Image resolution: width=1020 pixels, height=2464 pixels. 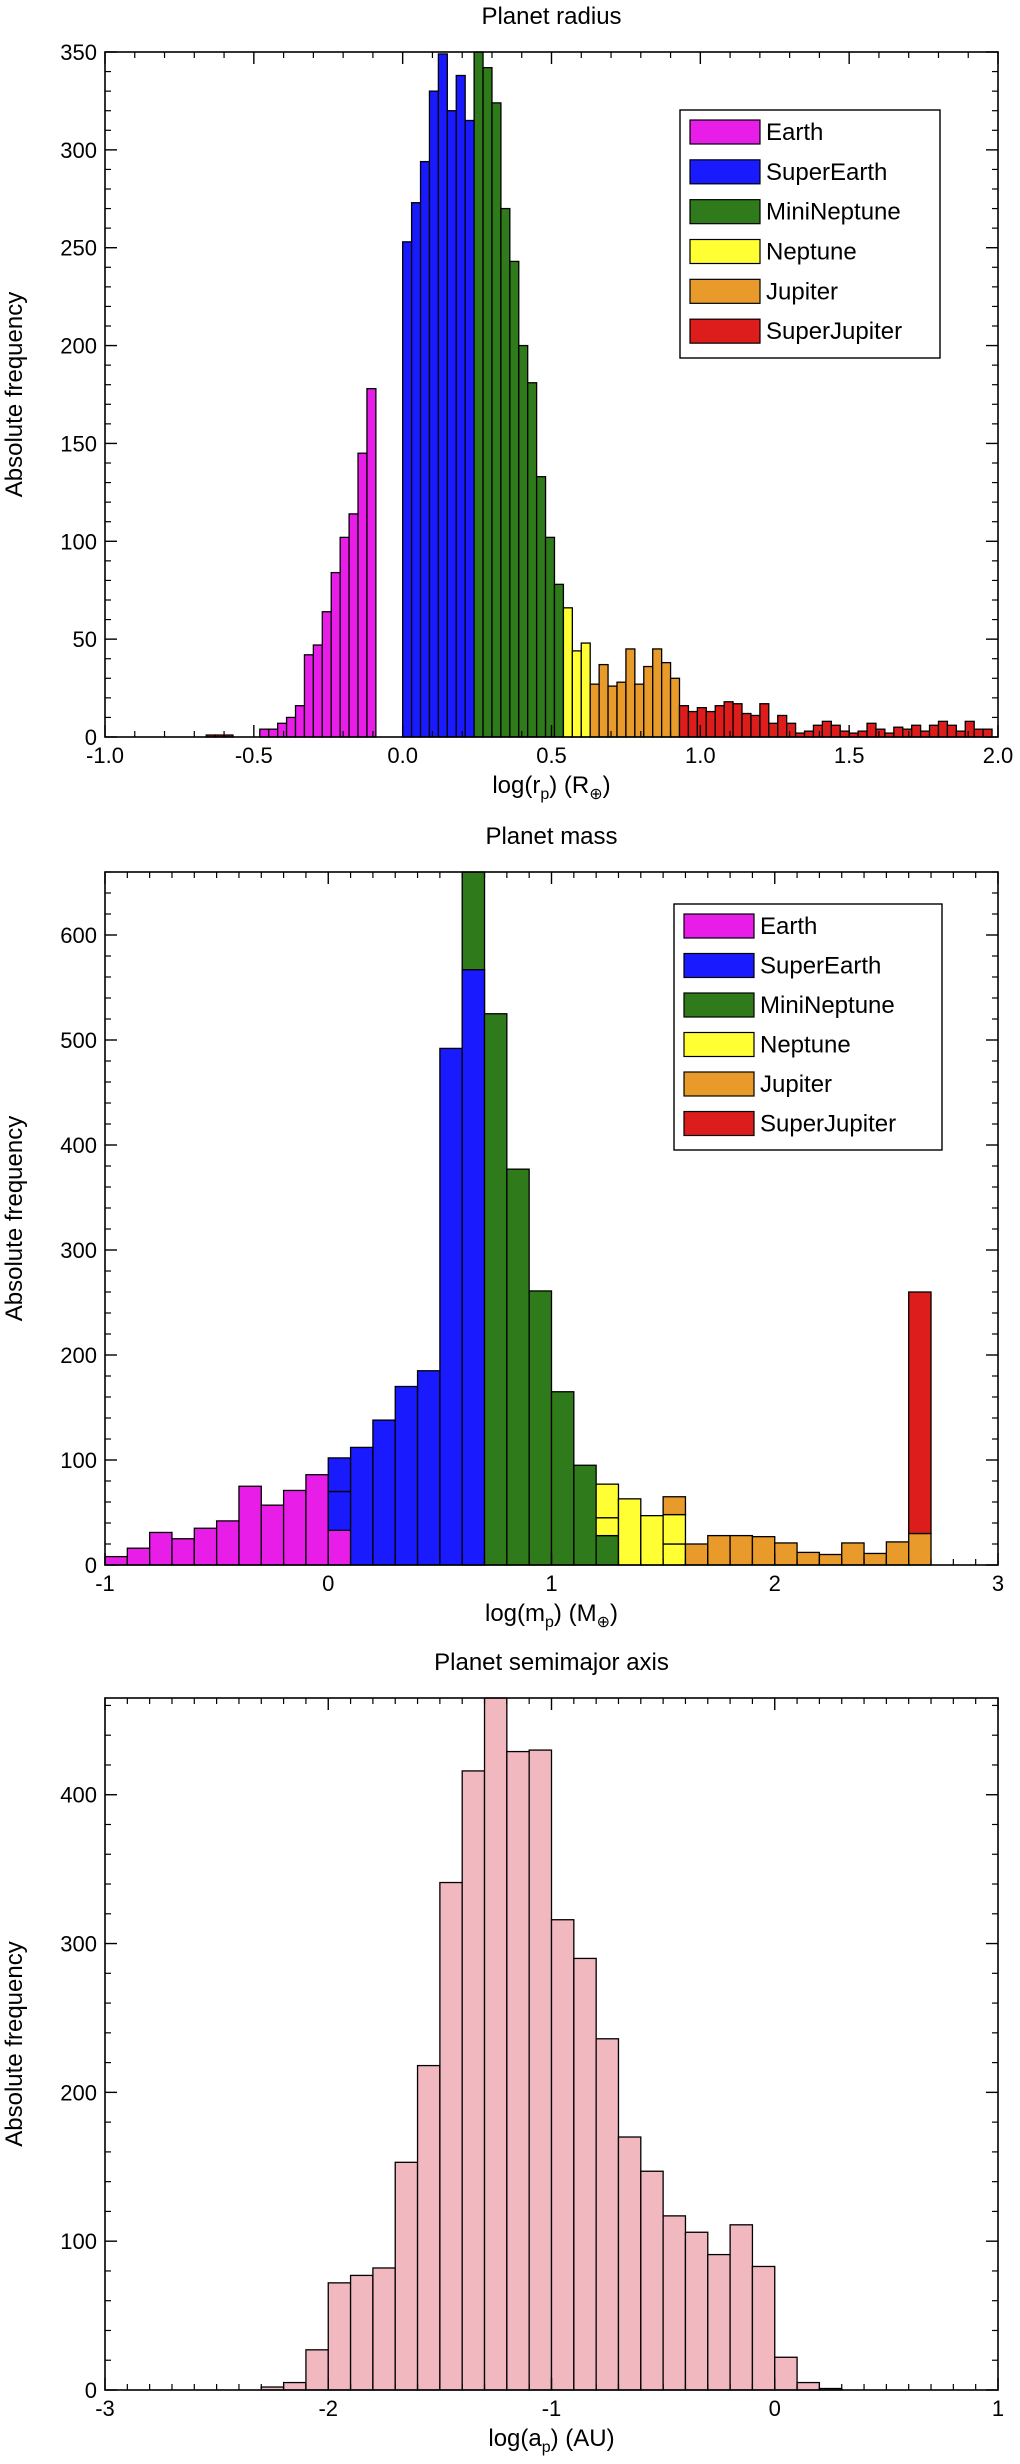 I want to click on legend-swatch-neptune, so click(x=719, y=1044).